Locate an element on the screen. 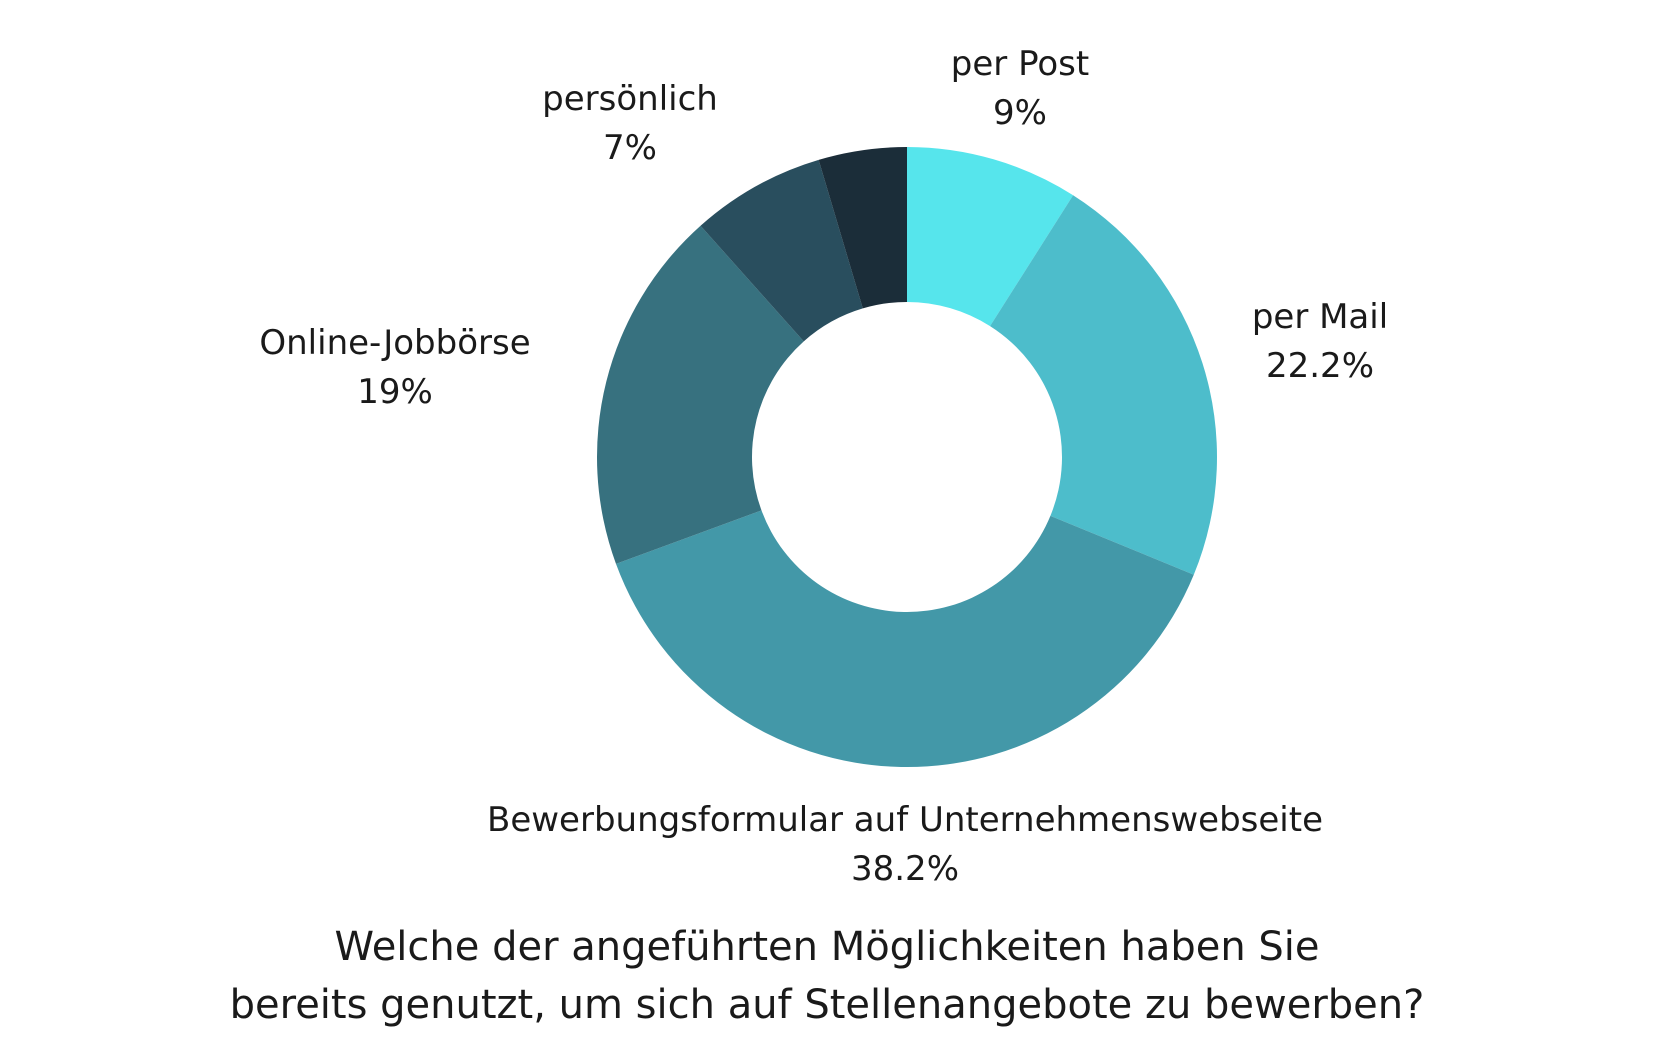  slice-value-per-post: 9% is located at coordinates (1020, 113).